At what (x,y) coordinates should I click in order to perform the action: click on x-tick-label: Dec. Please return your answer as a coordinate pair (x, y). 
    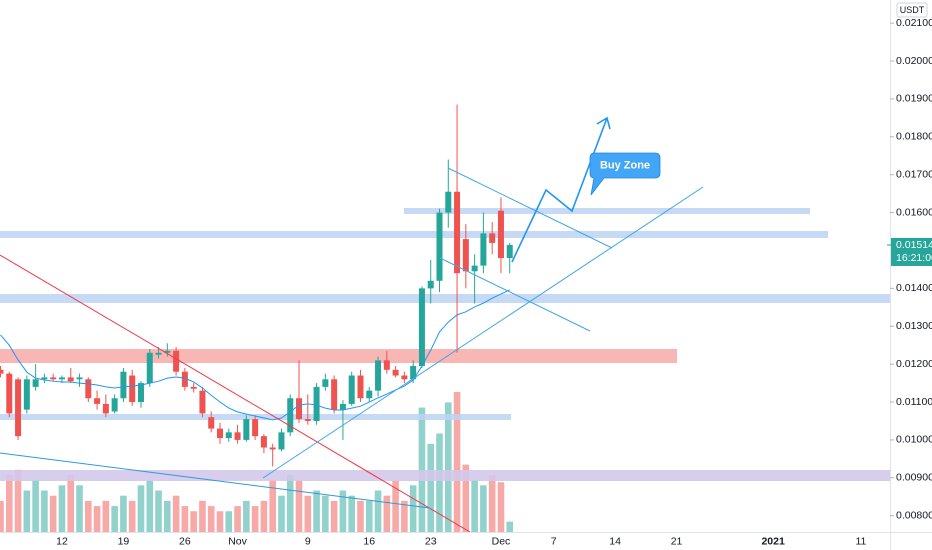
    Looking at the image, I should click on (501, 541).